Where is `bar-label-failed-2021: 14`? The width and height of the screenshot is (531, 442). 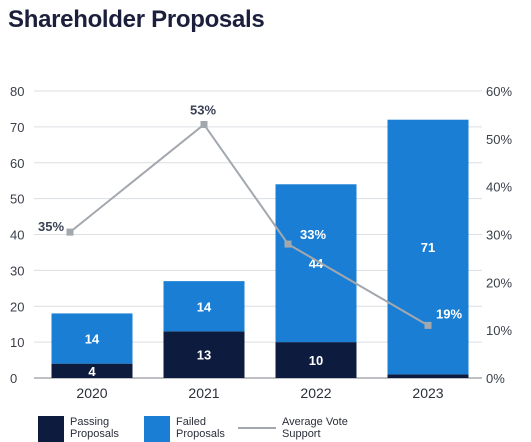
bar-label-failed-2021: 14 is located at coordinates (204, 306).